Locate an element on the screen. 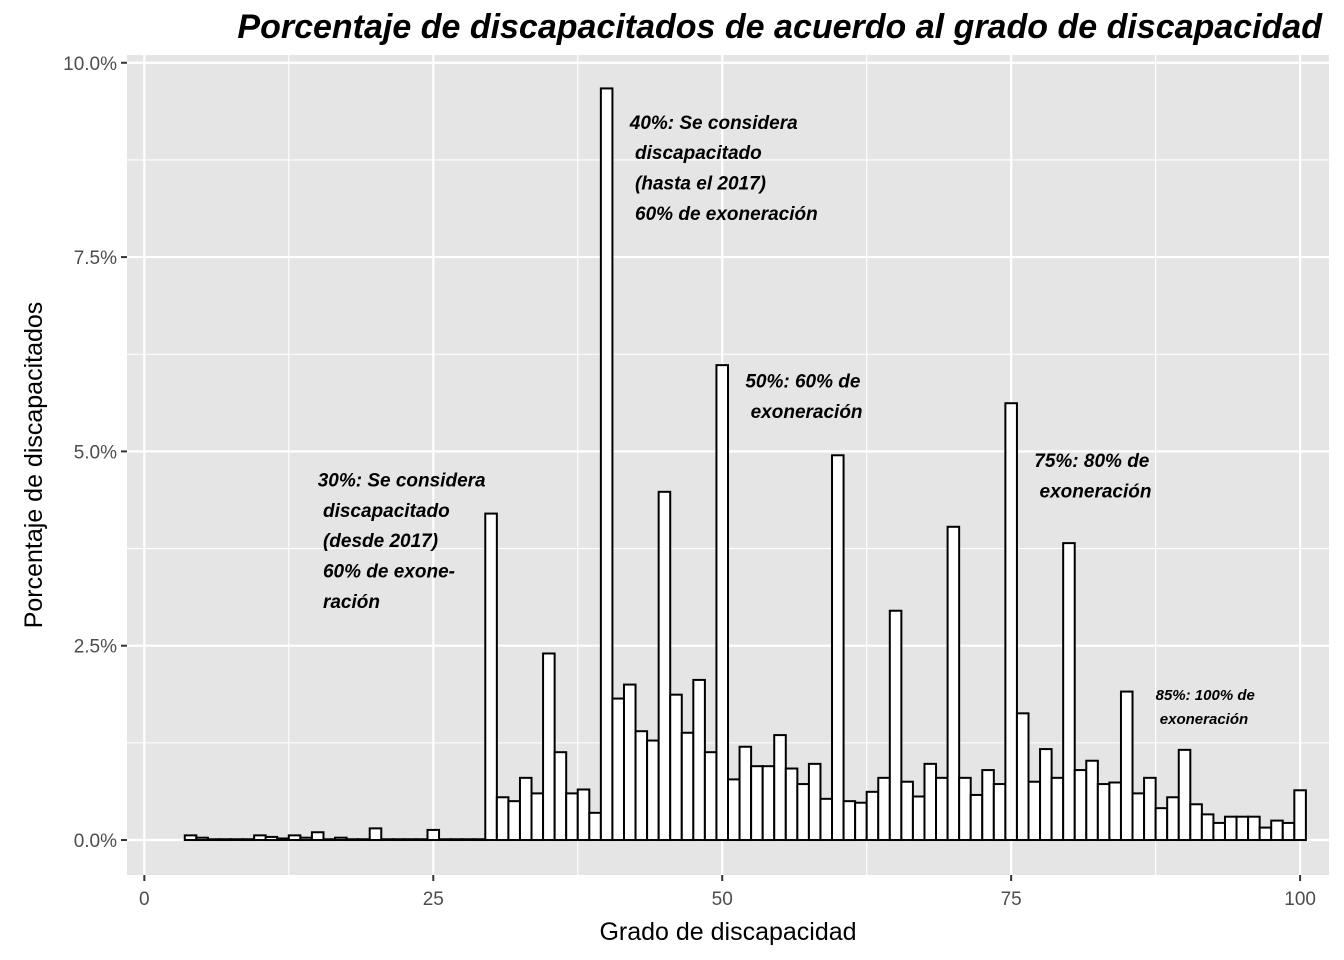 The image size is (1344, 960). x-tick-label: 50 is located at coordinates (722, 899).